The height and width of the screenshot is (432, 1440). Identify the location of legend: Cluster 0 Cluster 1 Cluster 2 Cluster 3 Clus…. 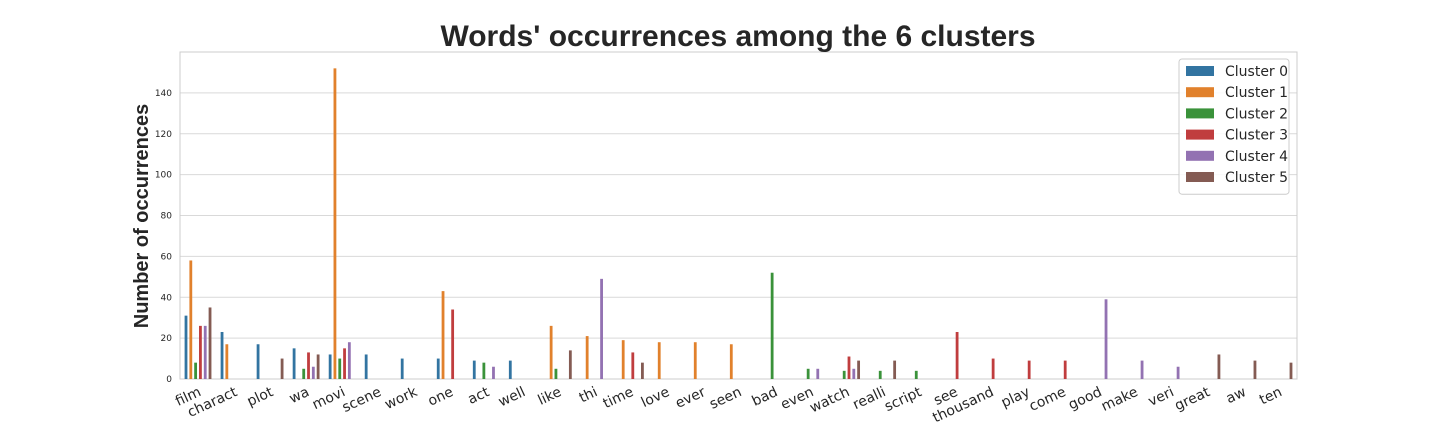
(1234, 126).